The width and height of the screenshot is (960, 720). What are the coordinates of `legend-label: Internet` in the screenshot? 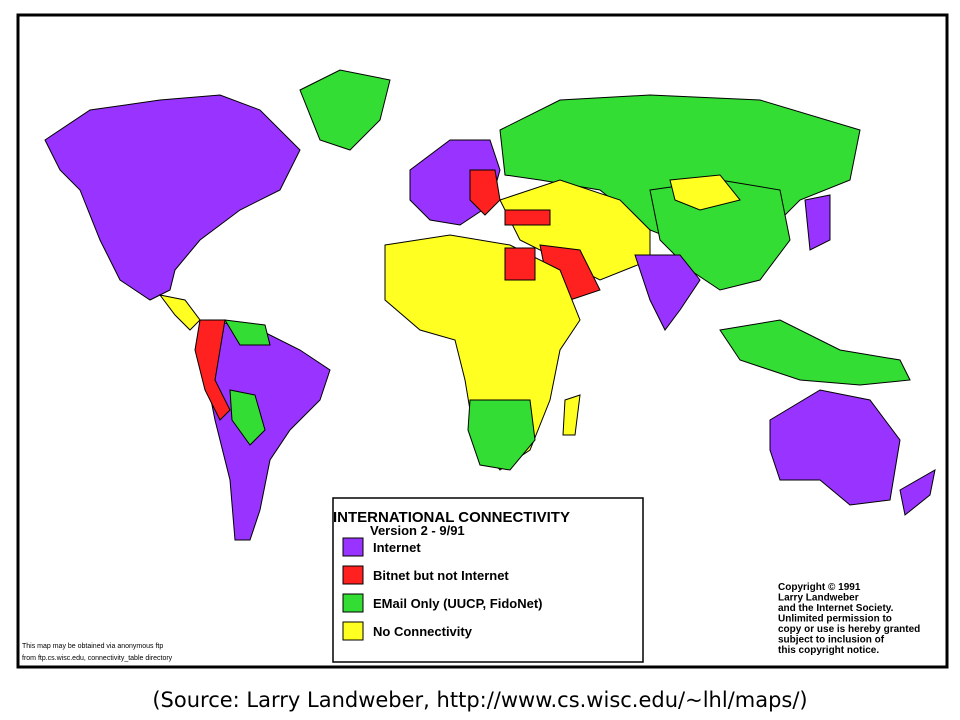 It's located at (397, 547).